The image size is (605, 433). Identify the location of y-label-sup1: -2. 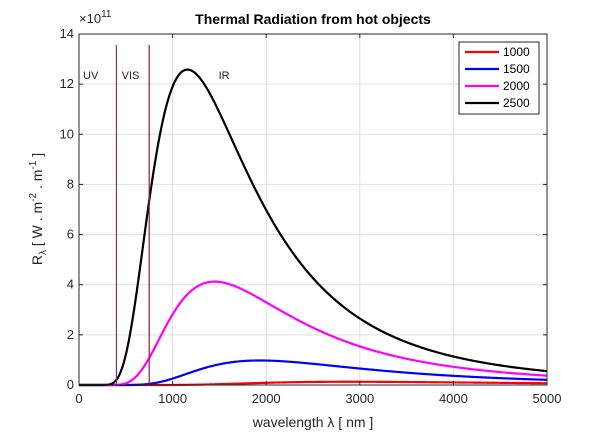
(33, 196).